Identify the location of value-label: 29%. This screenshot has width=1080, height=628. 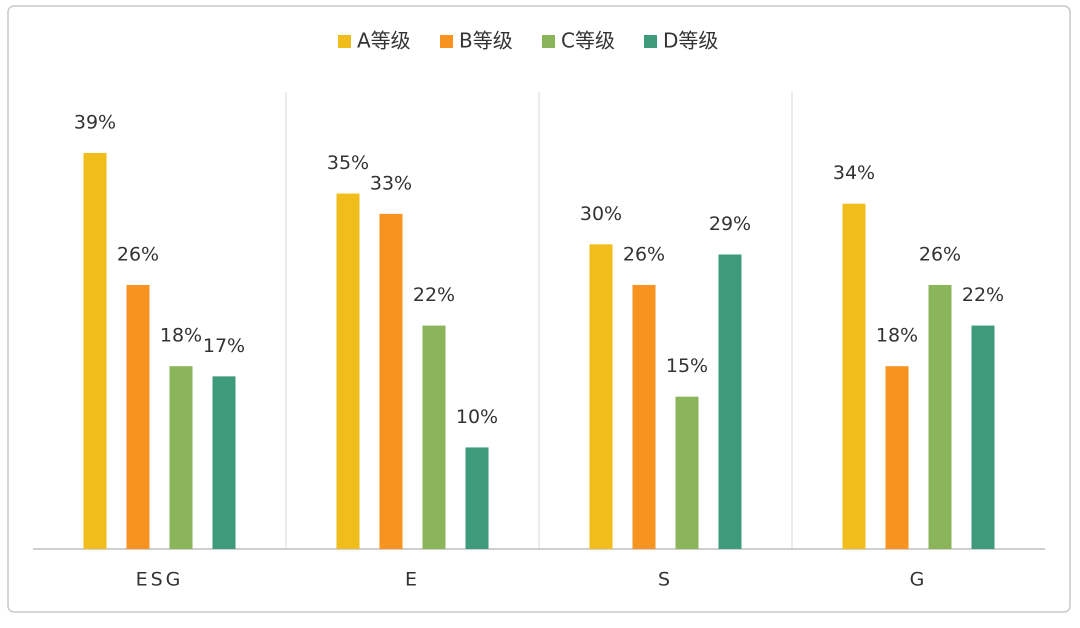
(730, 224).